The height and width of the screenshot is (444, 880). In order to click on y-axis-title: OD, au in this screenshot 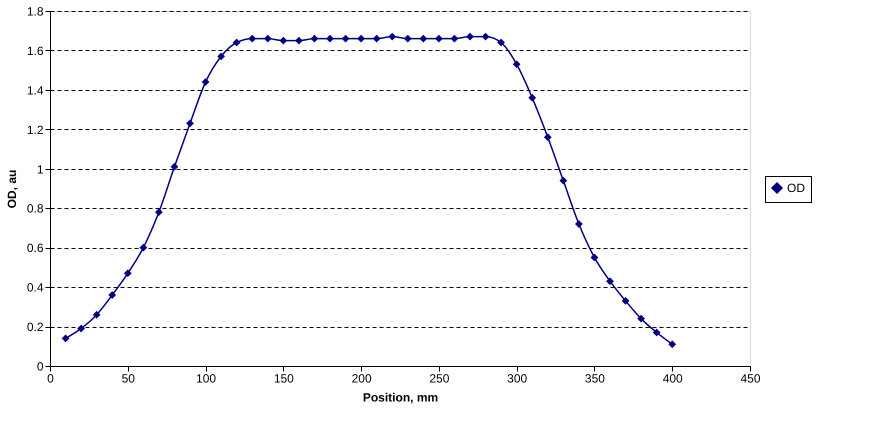, I will do `click(11, 189)`.